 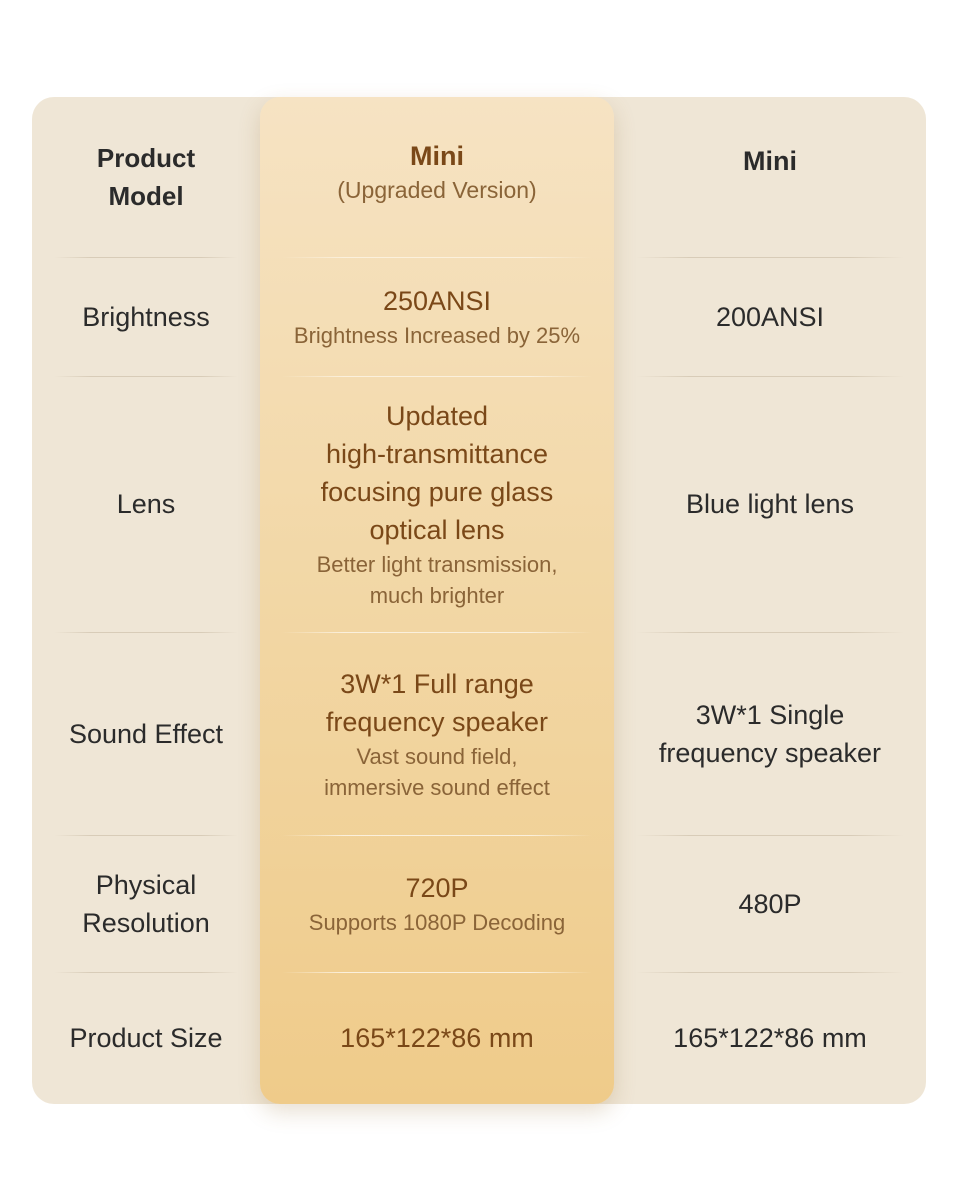 I want to click on upgraded-main-line: focusing pure glass, so click(x=437, y=492).